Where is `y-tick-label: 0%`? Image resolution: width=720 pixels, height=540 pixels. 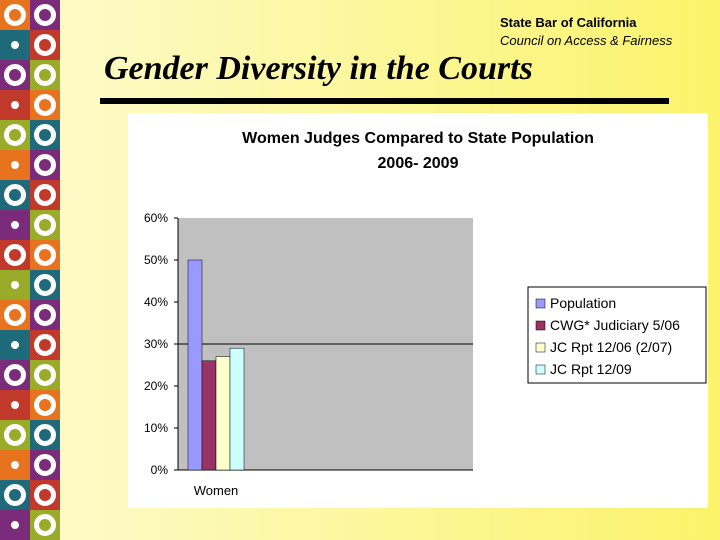 y-tick-label: 0% is located at coordinates (160, 470).